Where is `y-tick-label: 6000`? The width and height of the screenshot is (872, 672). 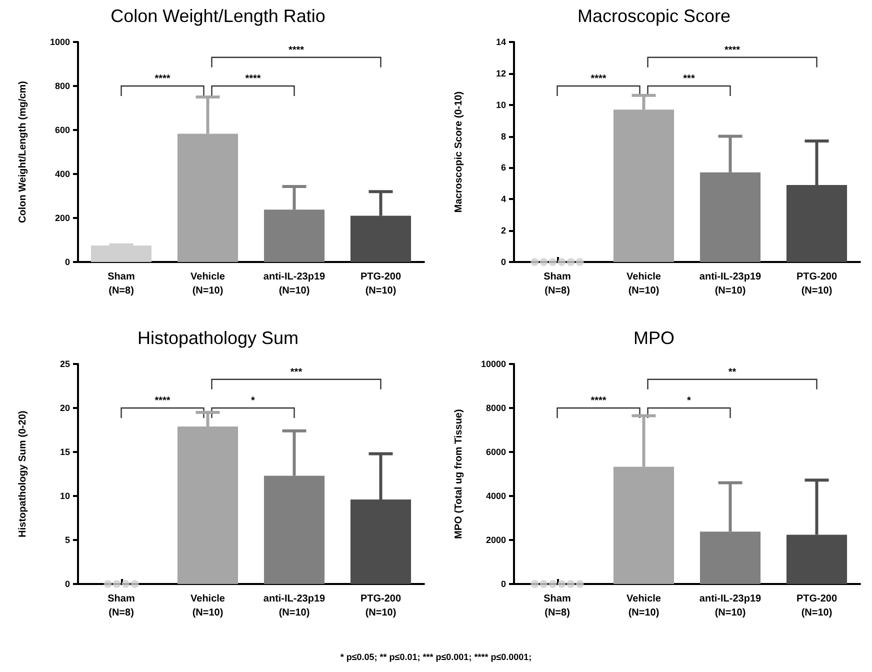
y-tick-label: 6000 is located at coordinates (496, 452).